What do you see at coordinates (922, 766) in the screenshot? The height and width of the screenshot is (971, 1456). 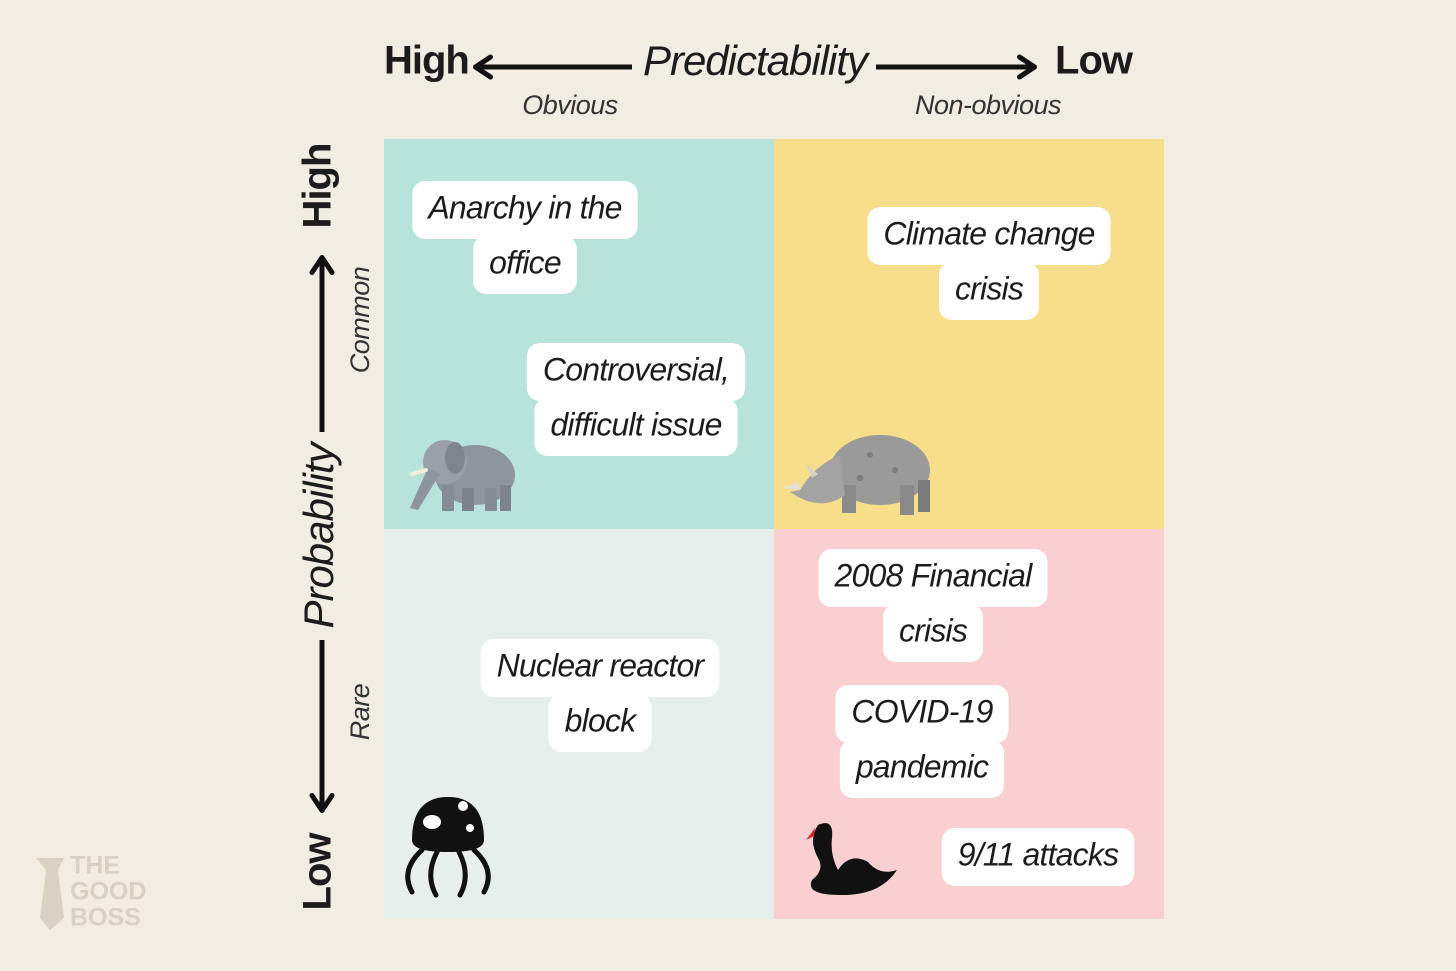 I see `label-line: pandemic` at bounding box center [922, 766].